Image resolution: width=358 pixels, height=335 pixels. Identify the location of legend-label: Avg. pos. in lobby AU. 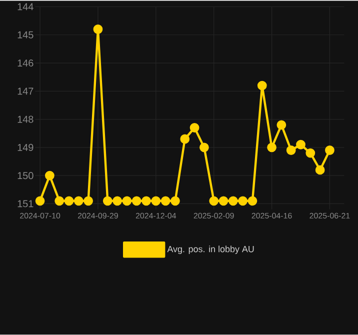
(210, 250).